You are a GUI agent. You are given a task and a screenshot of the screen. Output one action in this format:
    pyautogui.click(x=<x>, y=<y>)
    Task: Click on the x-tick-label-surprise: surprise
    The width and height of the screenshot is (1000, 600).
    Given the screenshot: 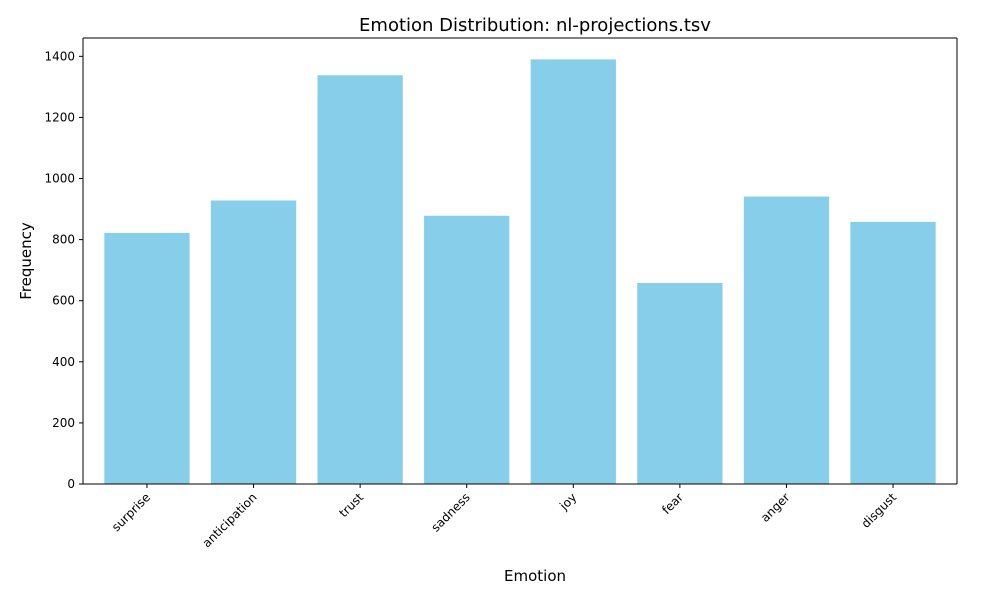 What is the action you would take?
    pyautogui.click(x=131, y=512)
    